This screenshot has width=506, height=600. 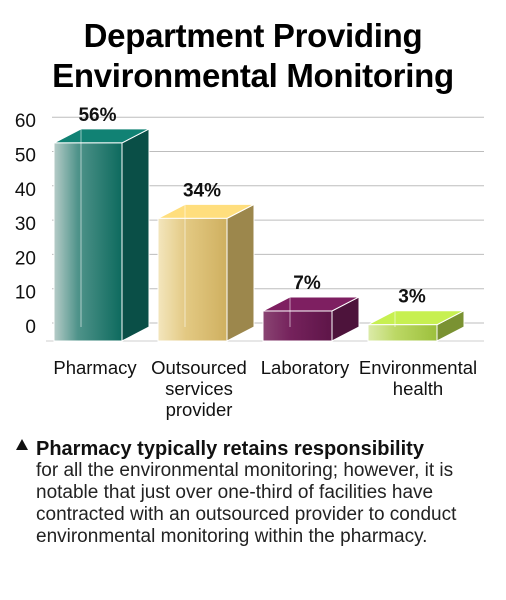 I want to click on y-tick-label: 0, so click(x=30, y=327).